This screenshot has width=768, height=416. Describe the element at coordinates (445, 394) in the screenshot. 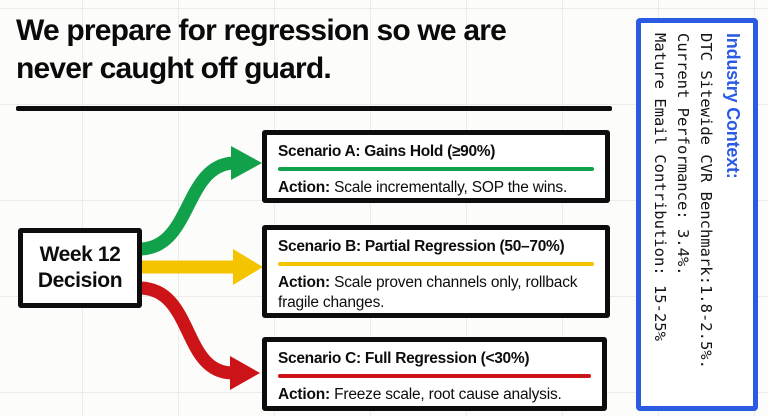

I see `scenario-c-action-text: Freeze scale, root cause analysis.` at that location.